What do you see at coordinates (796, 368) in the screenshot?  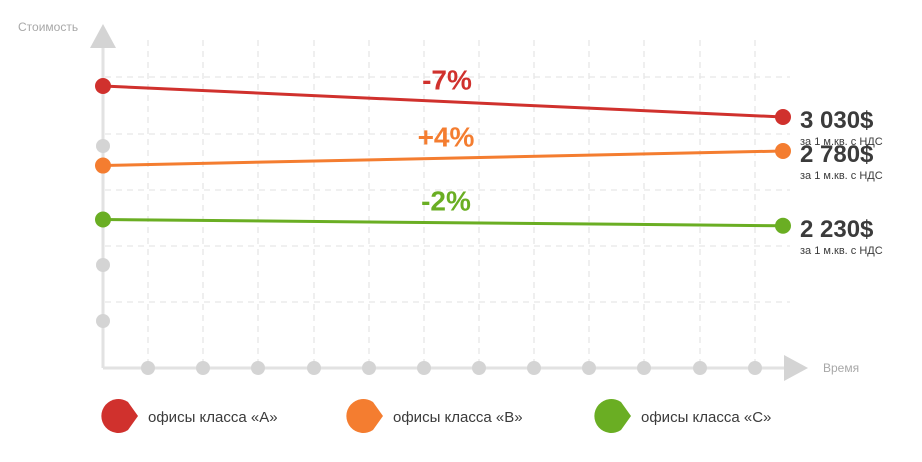 I see `x-axis-arrow-icon` at bounding box center [796, 368].